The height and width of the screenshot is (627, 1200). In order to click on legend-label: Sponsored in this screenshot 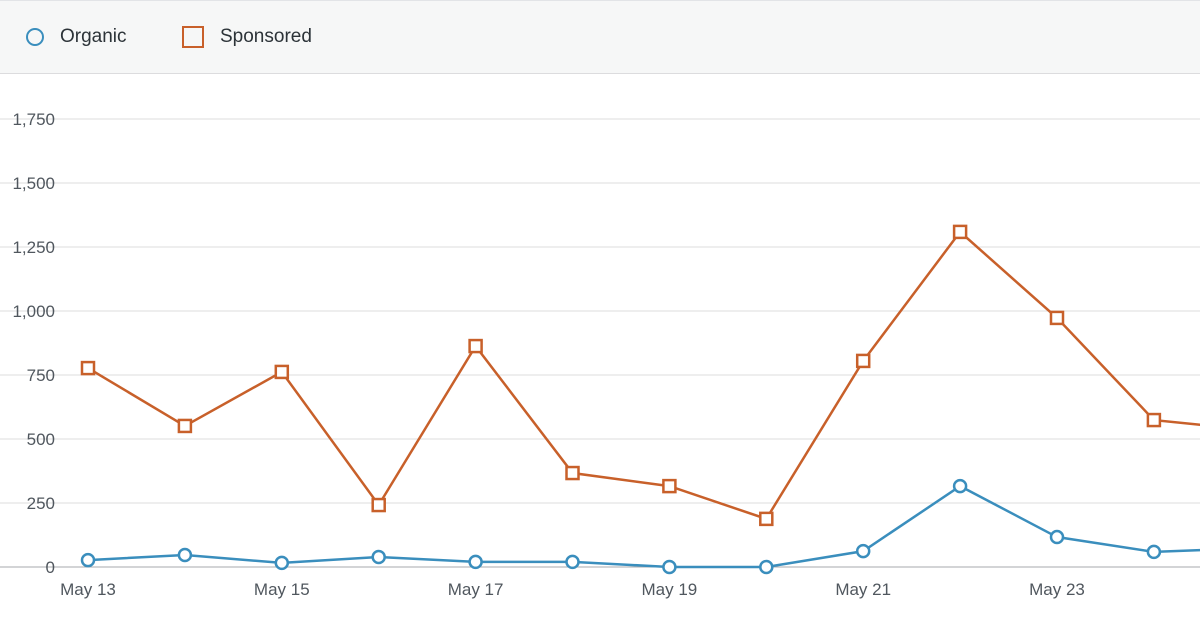, I will do `click(266, 36)`.